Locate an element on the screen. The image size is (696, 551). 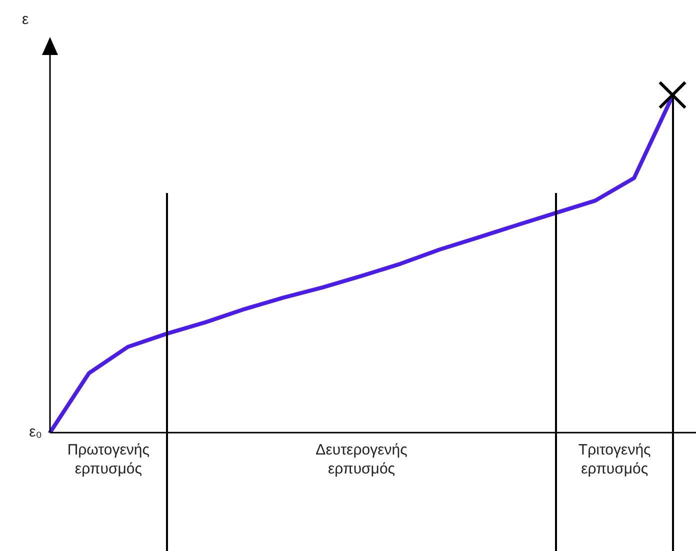
text: ε is located at coordinates (25, 19).